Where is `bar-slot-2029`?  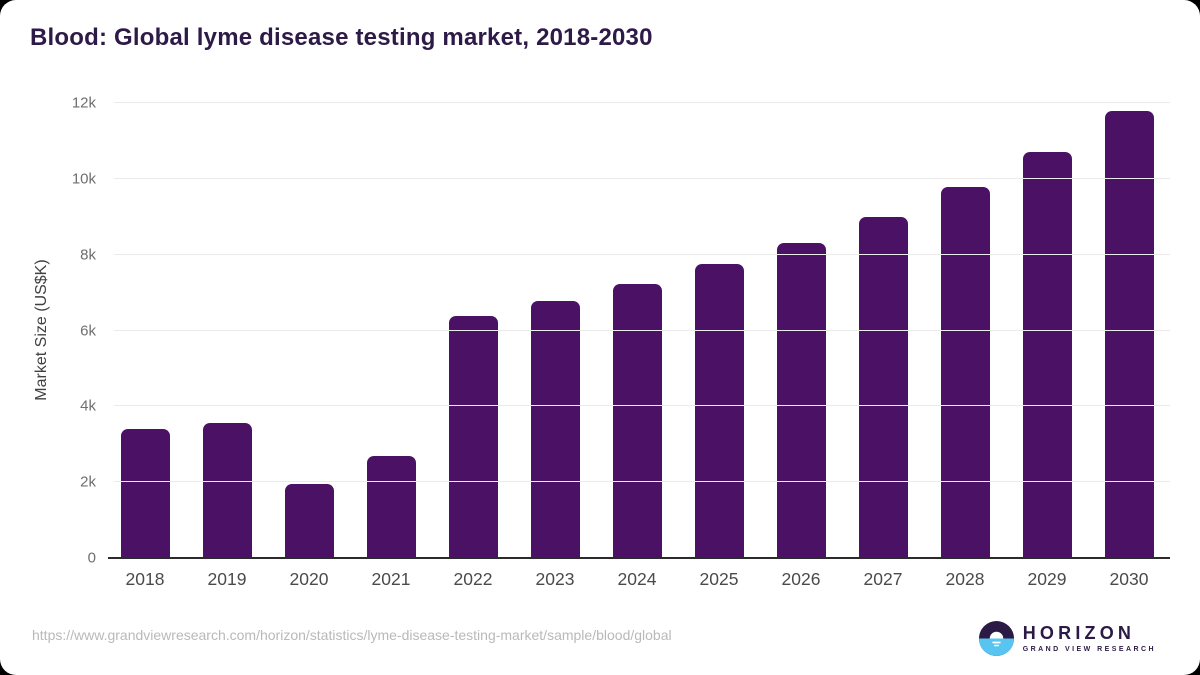 bar-slot-2029 is located at coordinates (1047, 330).